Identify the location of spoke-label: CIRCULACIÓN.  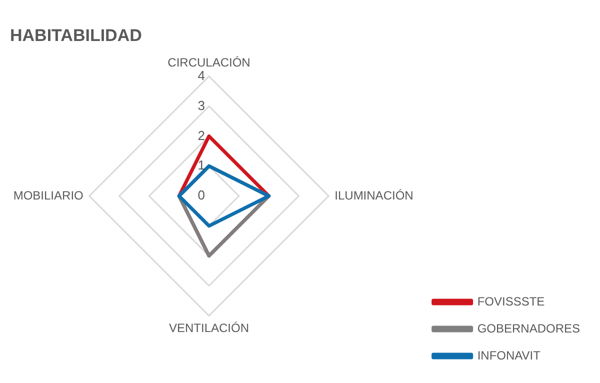
(209, 62).